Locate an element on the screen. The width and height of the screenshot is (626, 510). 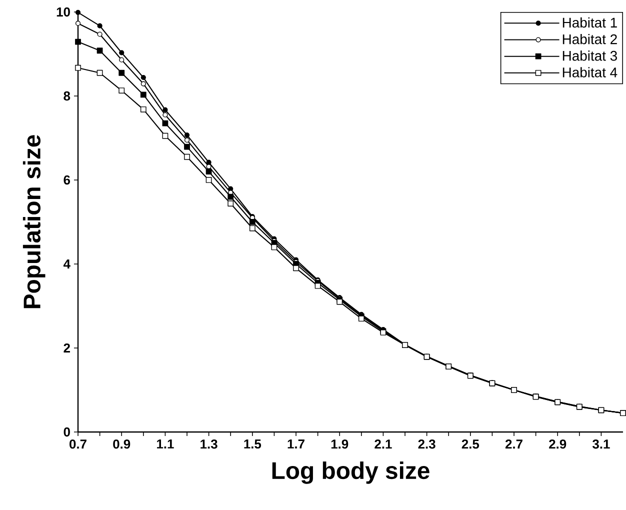
legend-label: Habitat 4 is located at coordinates (590, 72).